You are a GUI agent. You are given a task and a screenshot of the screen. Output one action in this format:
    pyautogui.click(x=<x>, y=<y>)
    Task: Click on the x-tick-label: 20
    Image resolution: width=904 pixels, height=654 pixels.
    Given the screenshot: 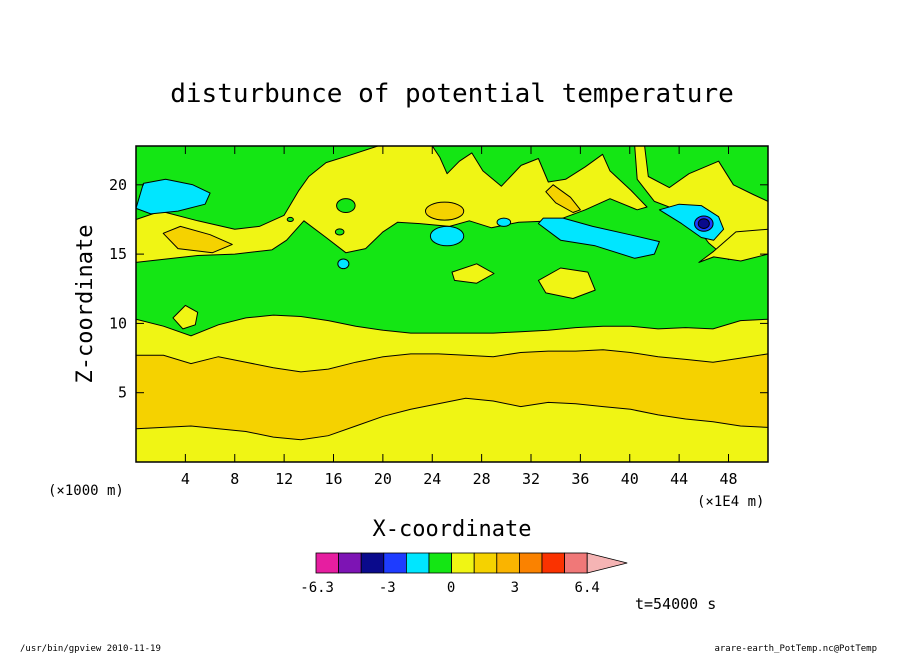 What is the action you would take?
    pyautogui.click(x=383, y=479)
    